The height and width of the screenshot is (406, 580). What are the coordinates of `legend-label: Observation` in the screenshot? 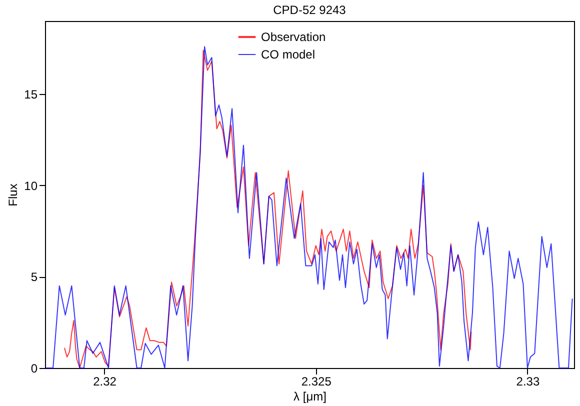 It's located at (293, 37).